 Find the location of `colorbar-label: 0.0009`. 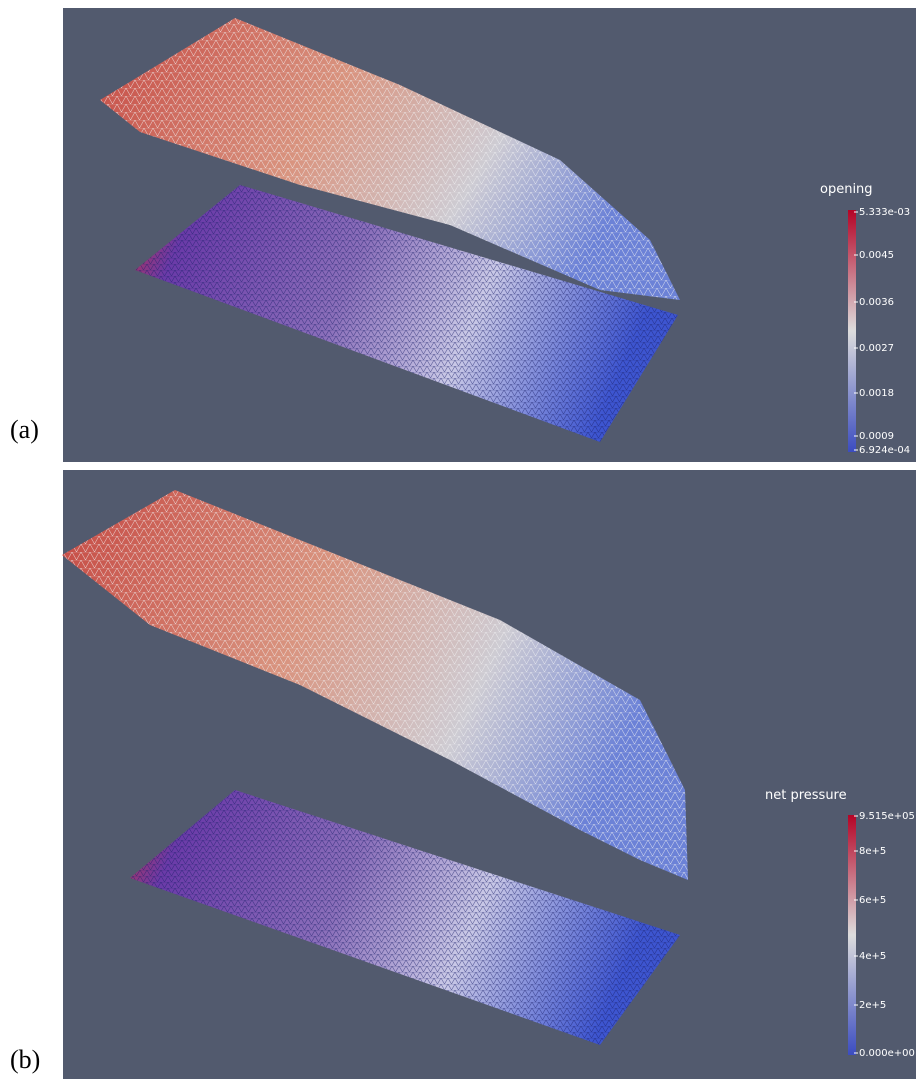

colorbar-label: 0.0009 is located at coordinates (876, 436).